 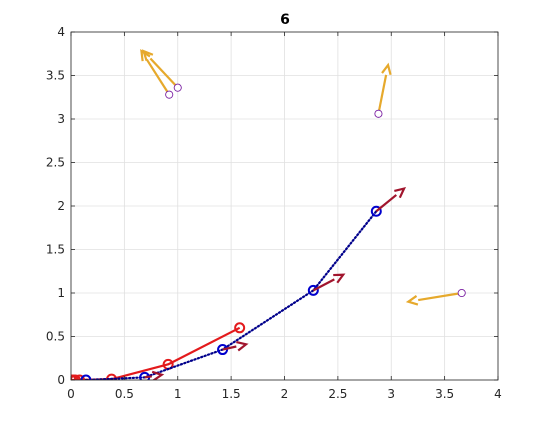 I want to click on x-tick-label: 2.5, so click(x=337, y=394).